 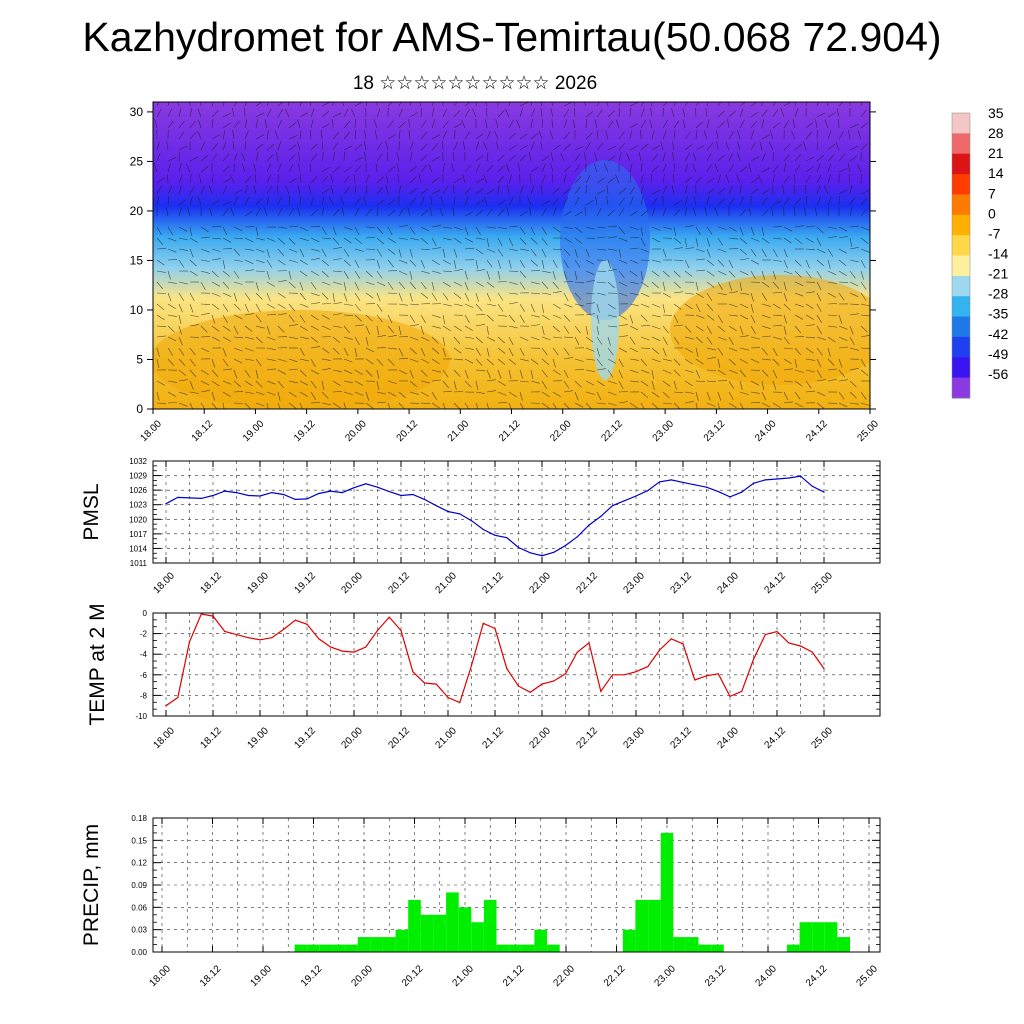 What do you see at coordinates (817, 431) in the screenshot?
I see `x-tick-label: 24.12` at bounding box center [817, 431].